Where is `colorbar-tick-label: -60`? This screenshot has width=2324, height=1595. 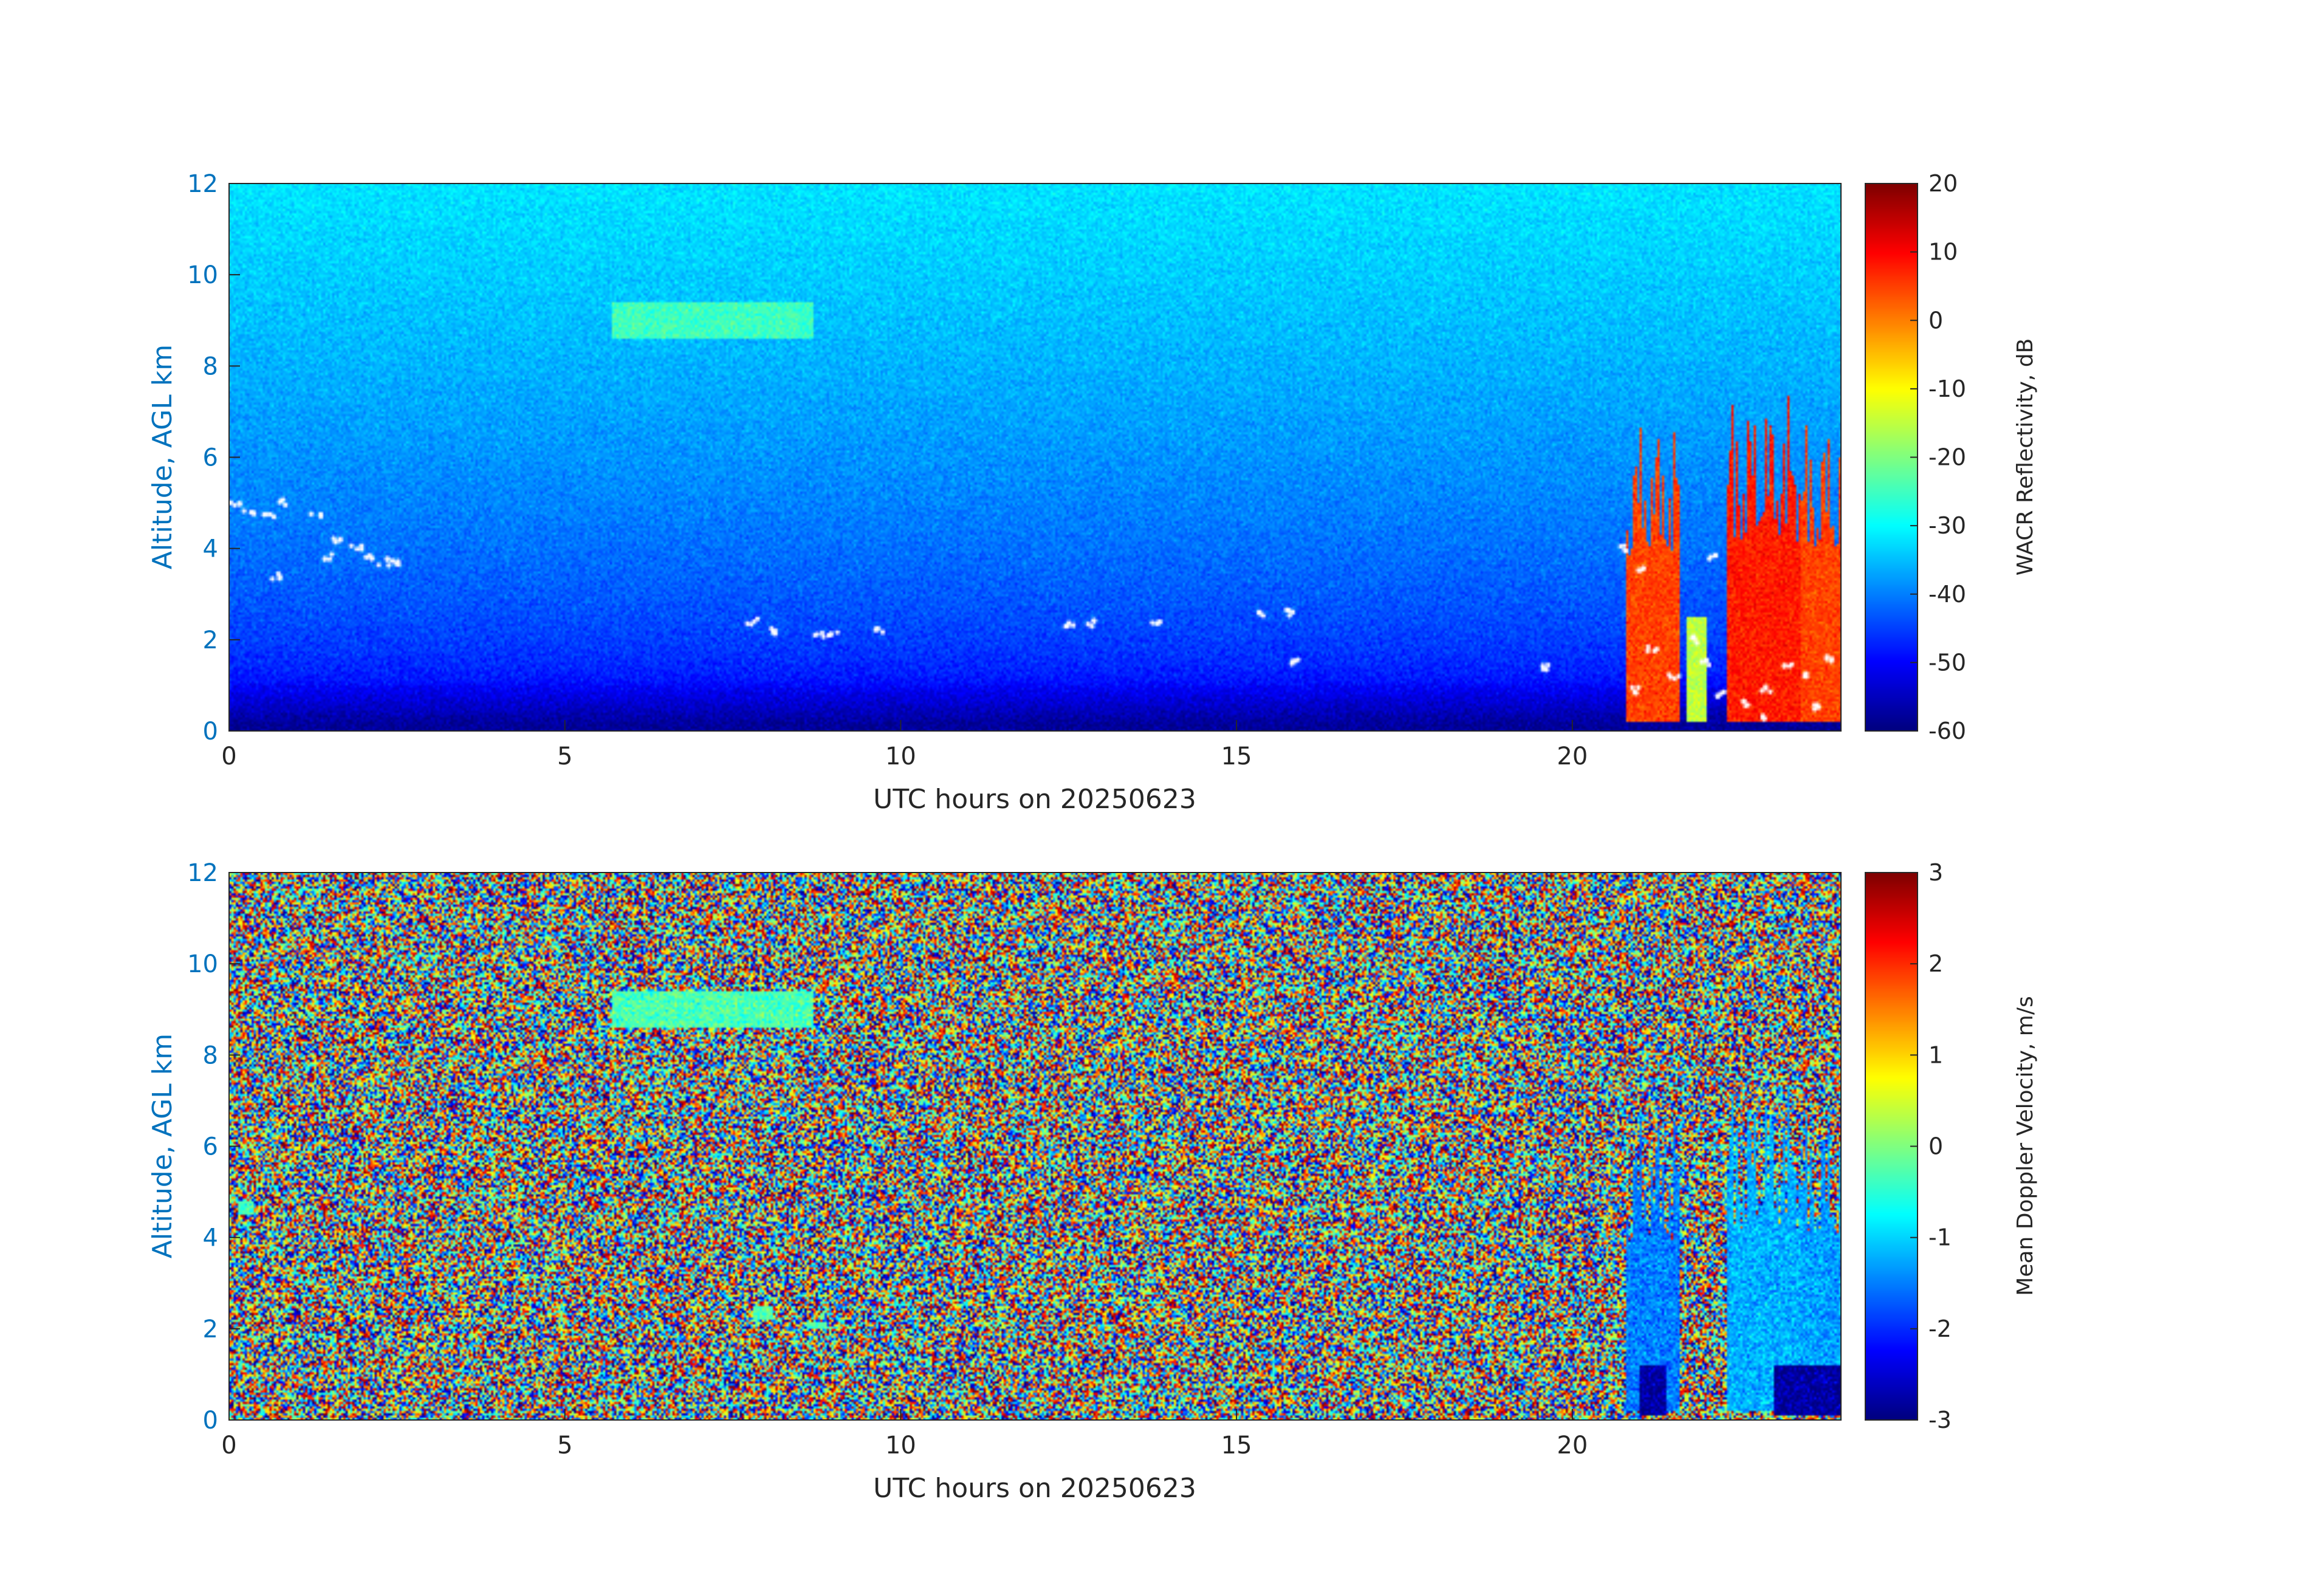
colorbar-tick-label: -60 is located at coordinates (1947, 731).